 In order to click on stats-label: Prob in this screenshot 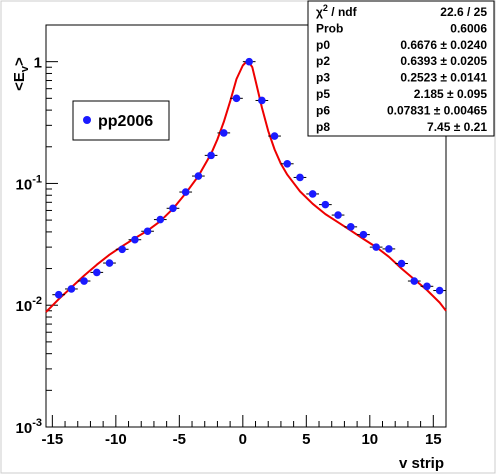, I will do `click(329, 28)`.